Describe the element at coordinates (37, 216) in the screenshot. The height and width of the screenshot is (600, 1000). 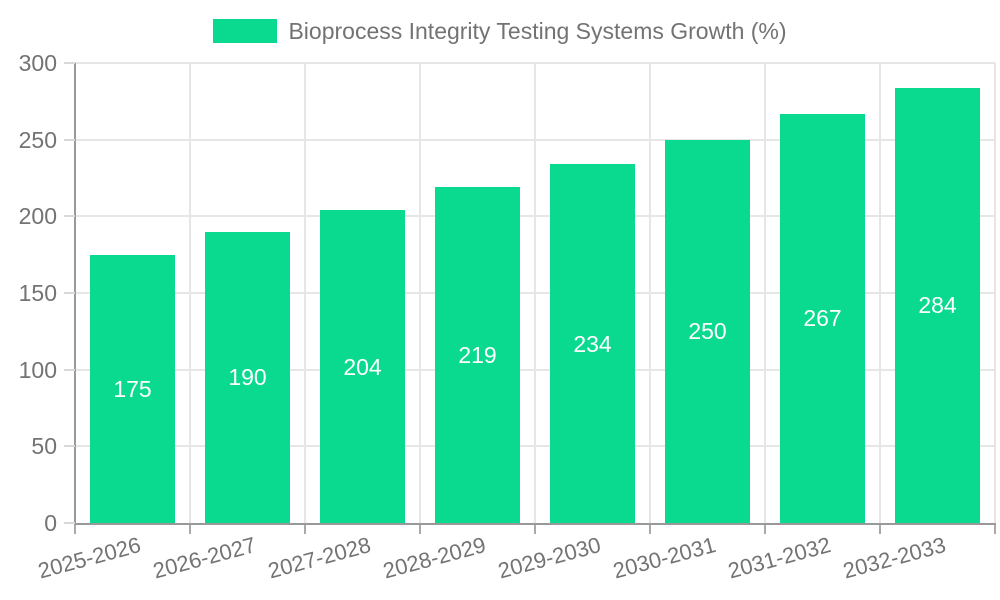
I see `y-tick-label: 200` at that location.